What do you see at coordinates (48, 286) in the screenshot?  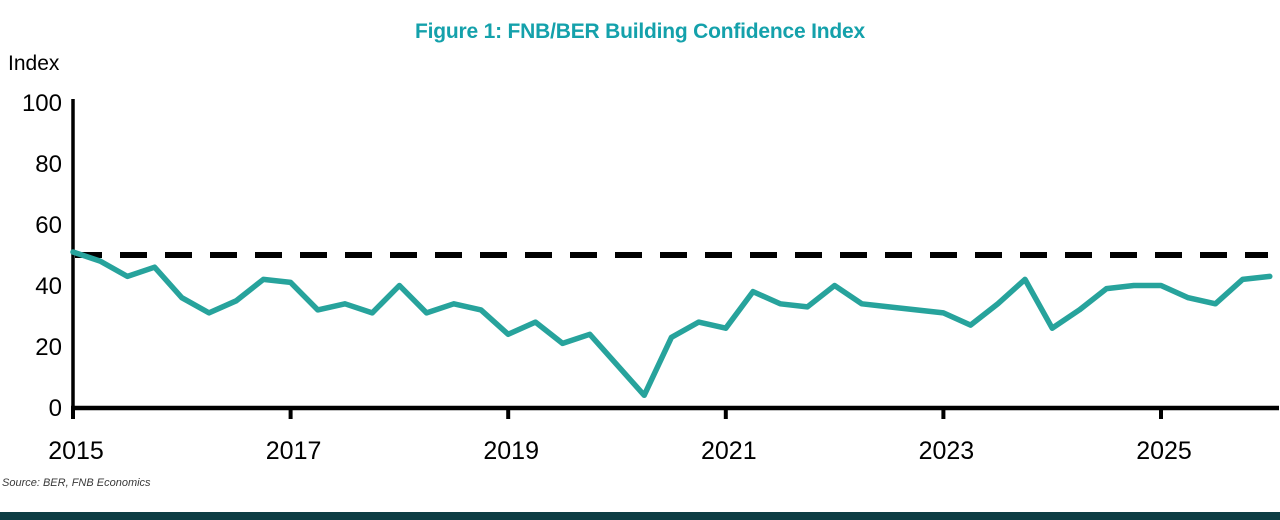 I see `y-tick-label: 40` at bounding box center [48, 286].